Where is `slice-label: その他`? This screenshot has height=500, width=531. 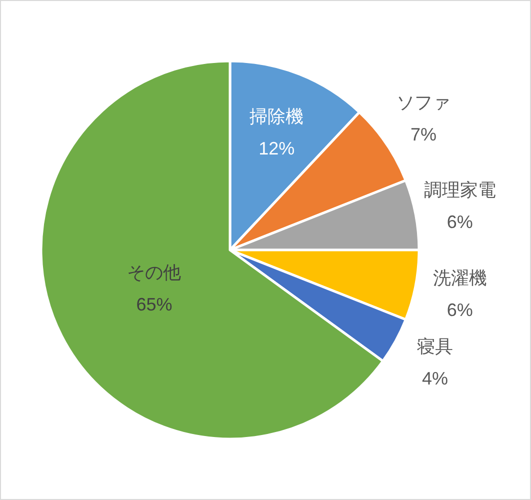
slice-label: その他 is located at coordinates (154, 272).